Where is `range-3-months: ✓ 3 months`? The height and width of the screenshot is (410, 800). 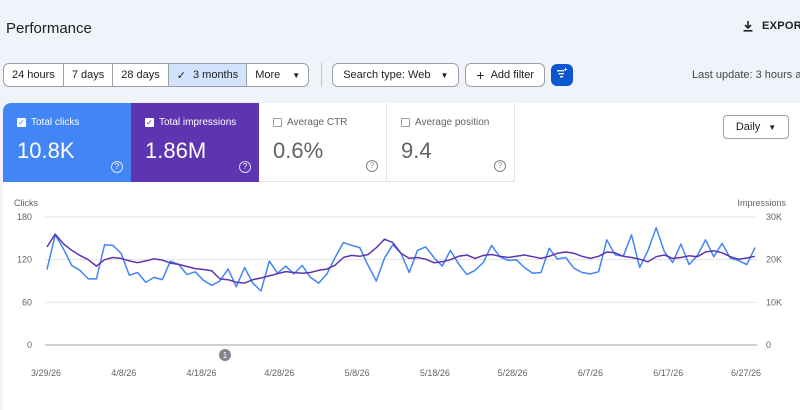 range-3-months: ✓ 3 months is located at coordinates (208, 75).